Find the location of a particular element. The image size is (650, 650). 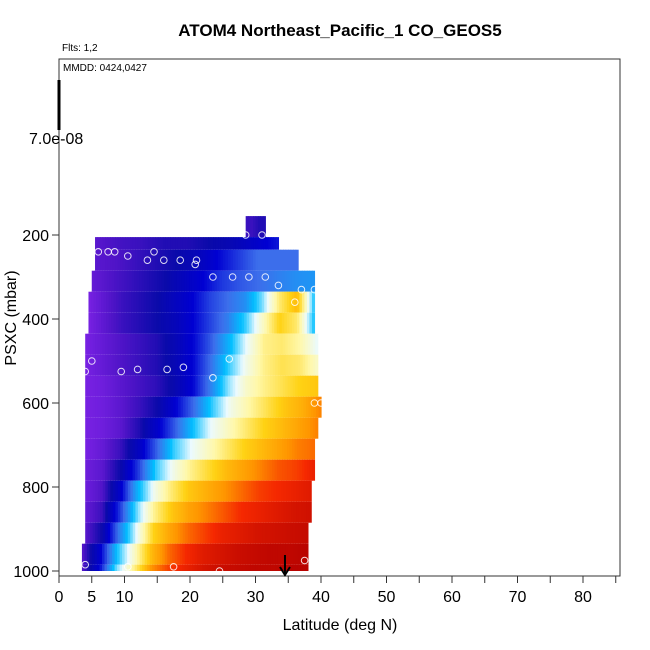

data-point-marker is located at coordinates (304, 560).